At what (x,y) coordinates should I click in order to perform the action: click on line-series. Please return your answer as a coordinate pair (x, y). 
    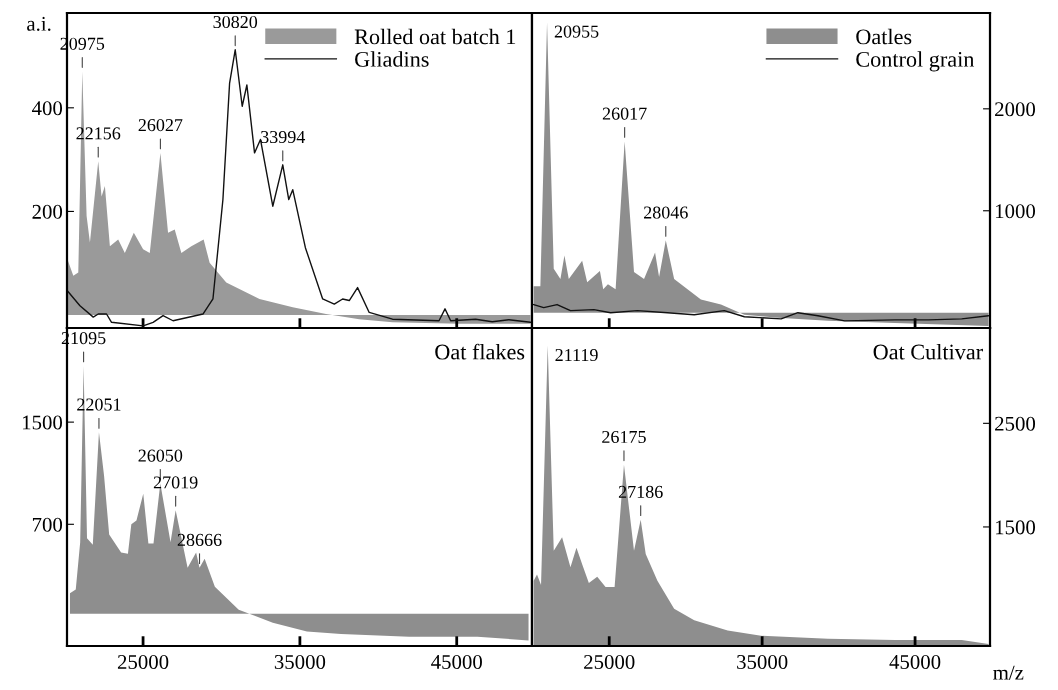
    Looking at the image, I should click on (761, 312).